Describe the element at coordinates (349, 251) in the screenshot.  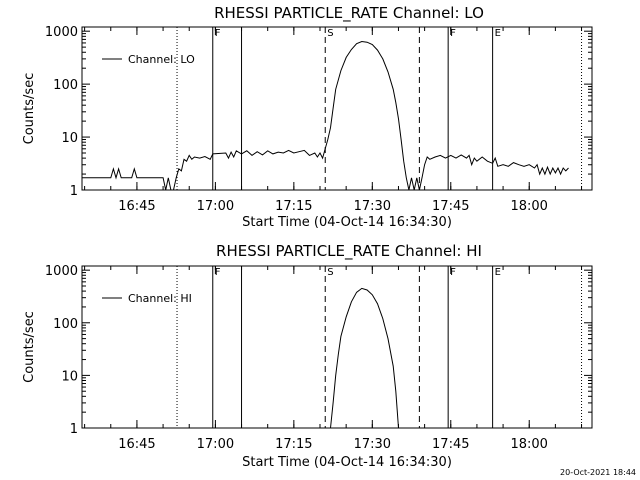
I see `chart-title: RHESSI PARTICLE_RATE Channel: HI` at that location.